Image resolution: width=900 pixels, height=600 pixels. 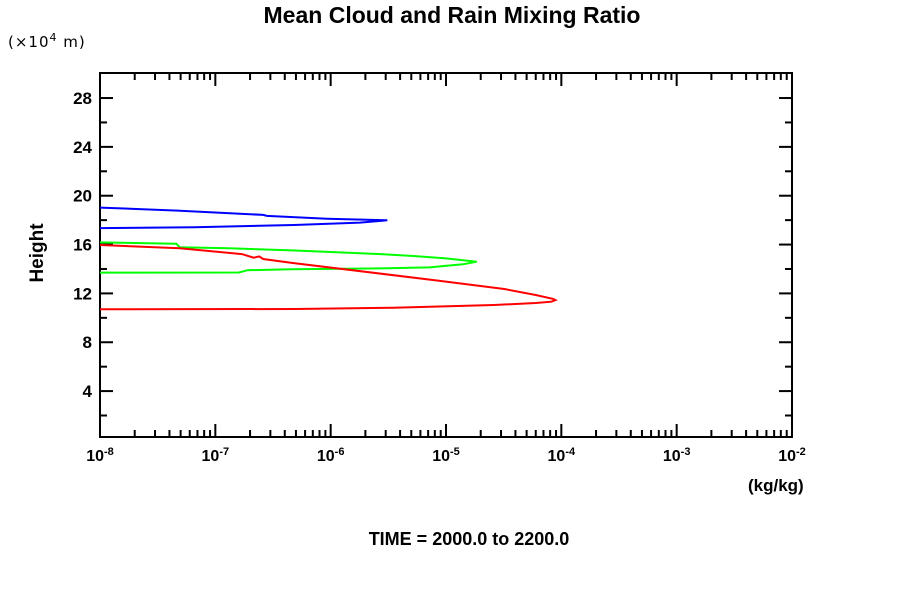 What do you see at coordinates (71, 42) in the screenshot?
I see `y-unit-suffix: m)` at bounding box center [71, 42].